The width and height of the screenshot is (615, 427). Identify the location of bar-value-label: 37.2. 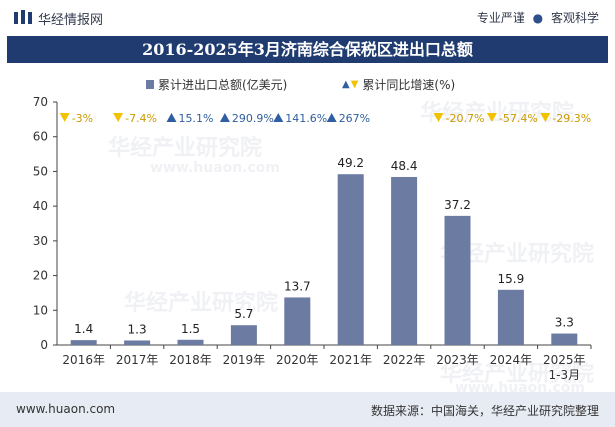
(457, 205).